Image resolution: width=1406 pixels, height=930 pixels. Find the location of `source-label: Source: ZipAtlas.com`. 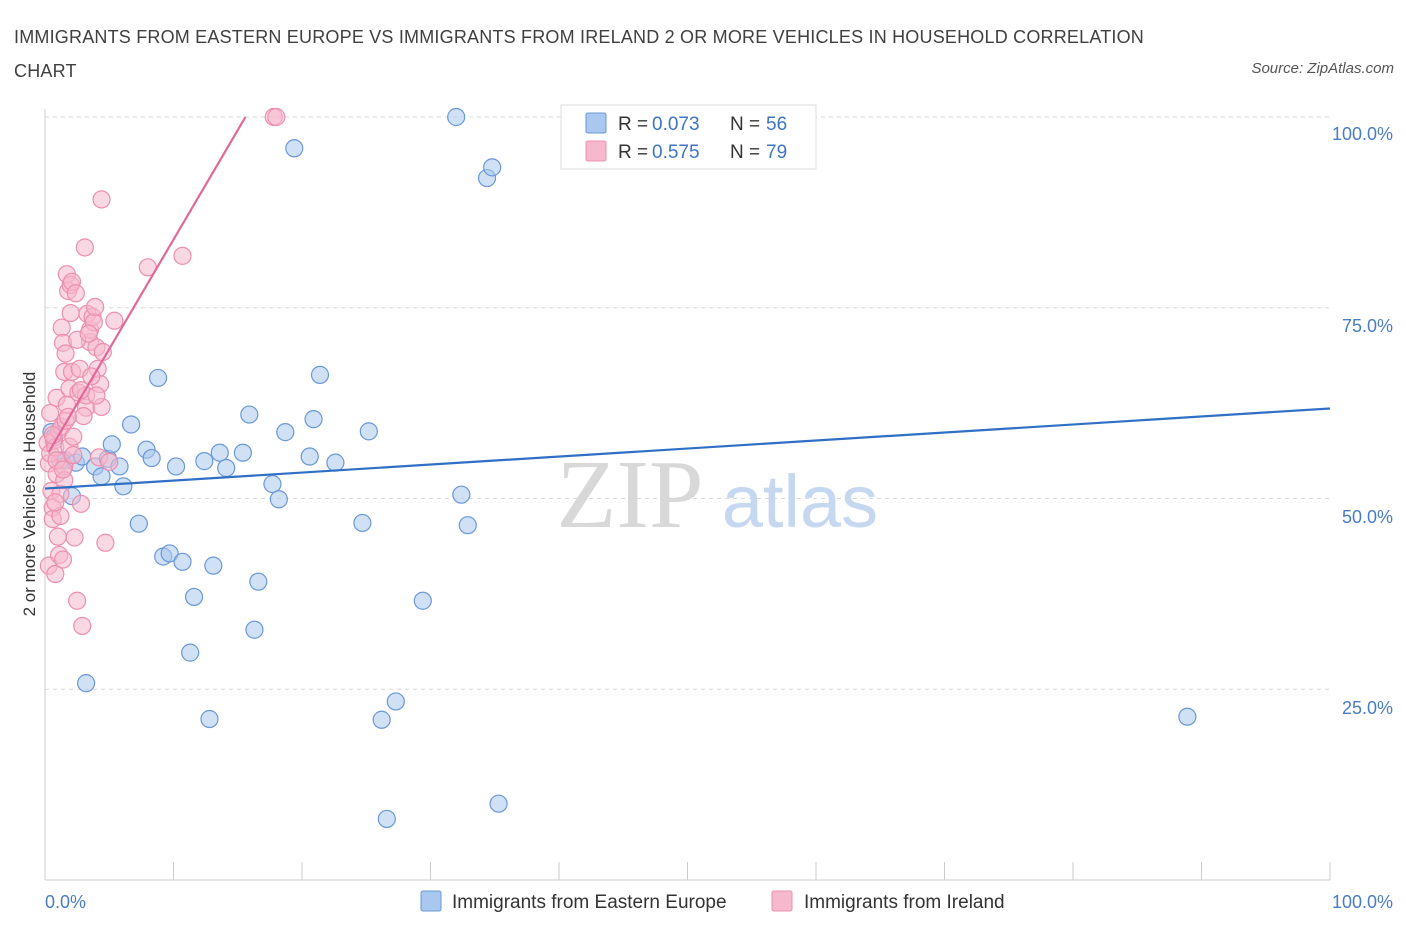

source-label: Source: ZipAtlas.com is located at coordinates (1322, 68).